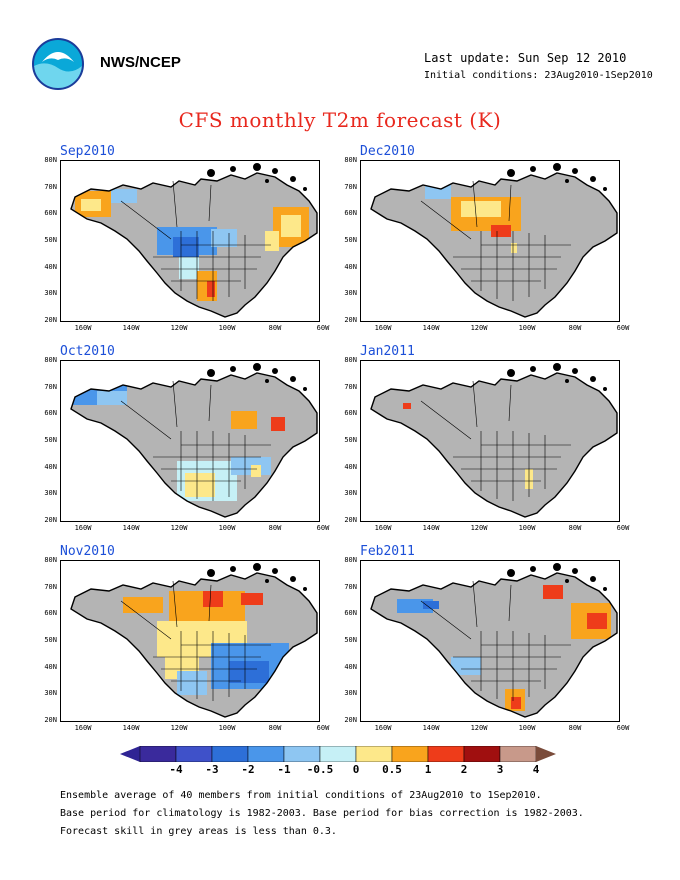 The image size is (680, 880). What do you see at coordinates (87, 351) in the screenshot?
I see `panel-title: Oct2010` at bounding box center [87, 351].